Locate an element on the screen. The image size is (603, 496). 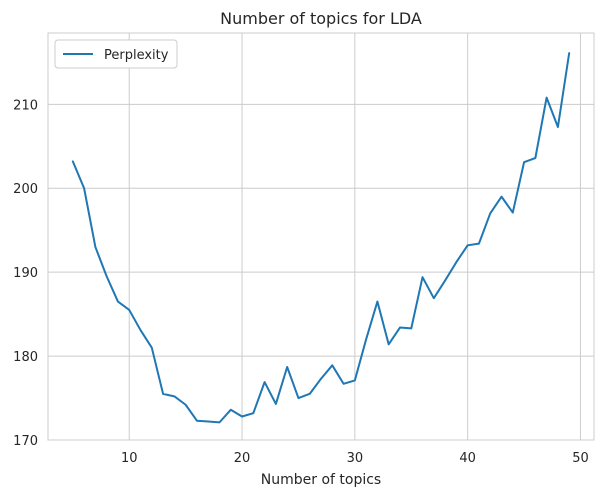
legend-box is located at coordinates (116, 54).